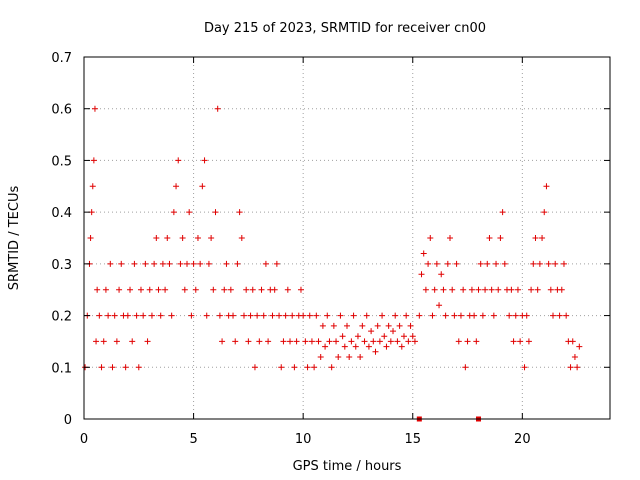 Image resolution: width=640 pixels, height=480 pixels. Describe the element at coordinates (347, 466) in the screenshot. I see `x-axis-label: GPS time / hours` at that location.